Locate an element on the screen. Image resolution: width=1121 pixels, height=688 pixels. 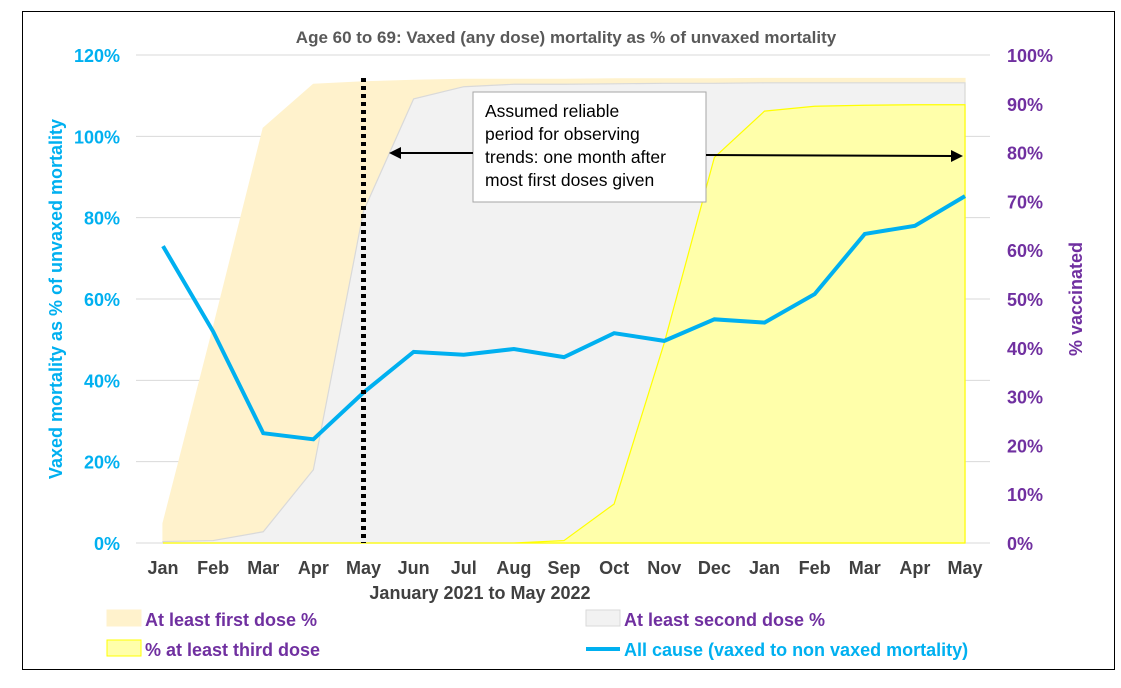
x-tick-label: Oct is located at coordinates (614, 568).